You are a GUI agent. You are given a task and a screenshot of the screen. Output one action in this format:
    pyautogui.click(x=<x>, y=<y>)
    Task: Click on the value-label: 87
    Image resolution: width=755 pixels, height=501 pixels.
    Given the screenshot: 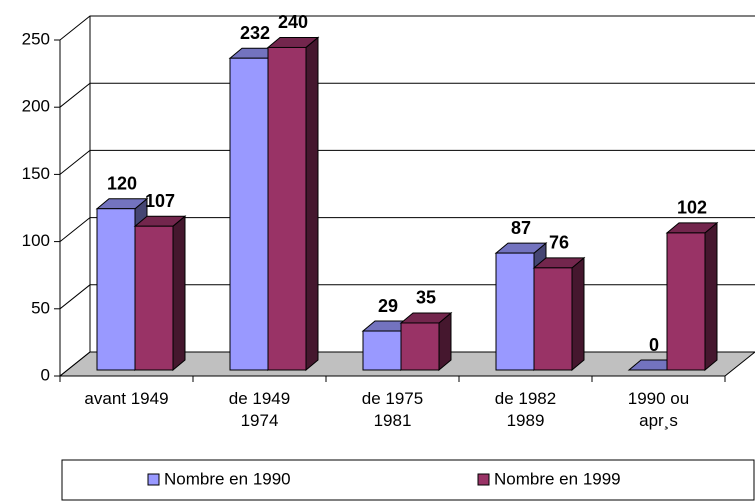 What is the action you would take?
    pyautogui.click(x=521, y=228)
    